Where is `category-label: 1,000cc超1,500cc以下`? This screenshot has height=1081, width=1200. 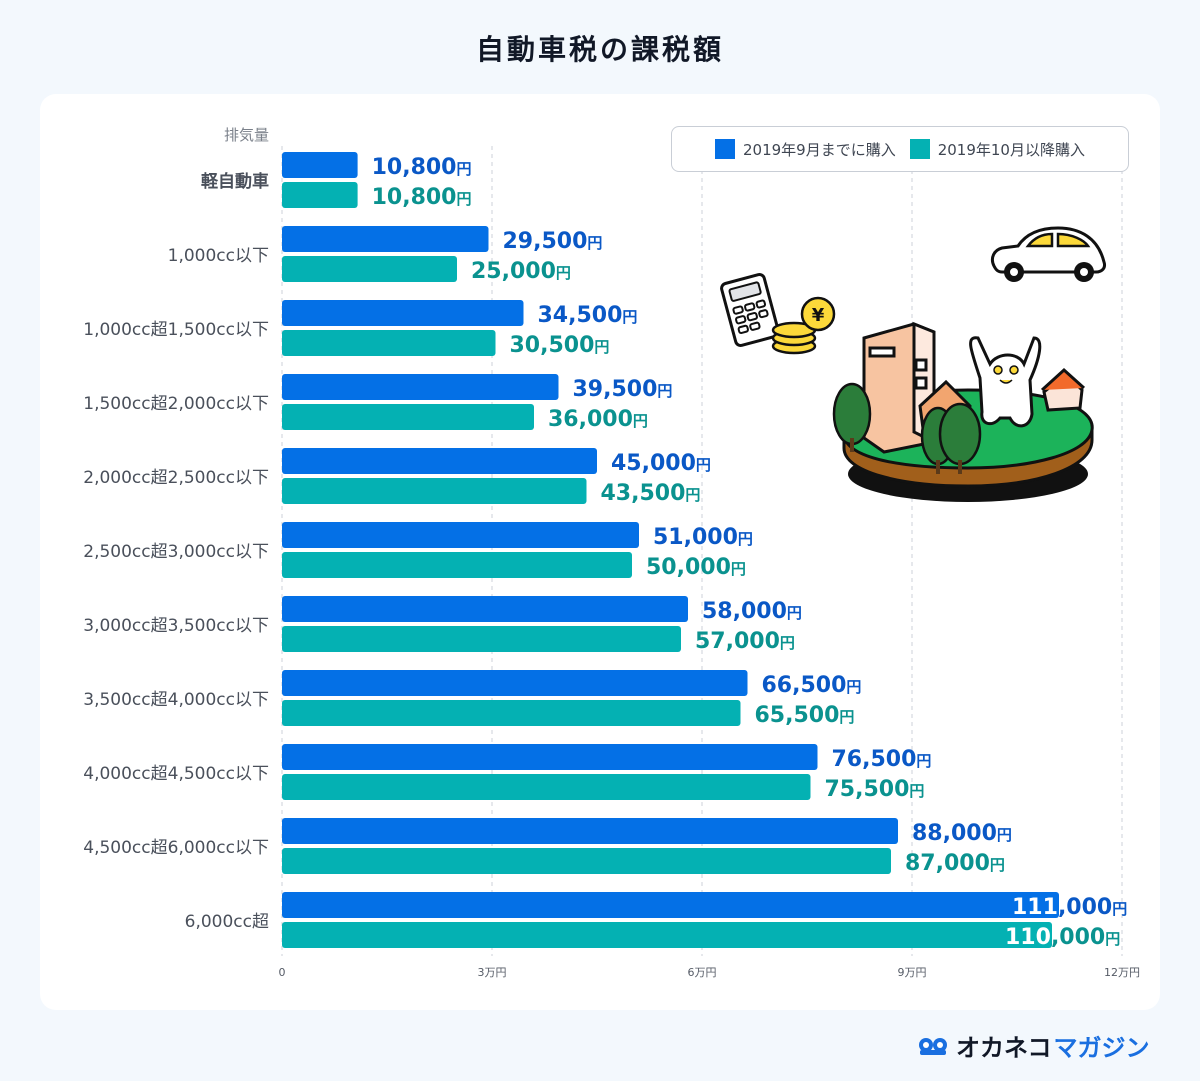
category-label: 1,000cc超1,500cc以下 is located at coordinates (176, 330).